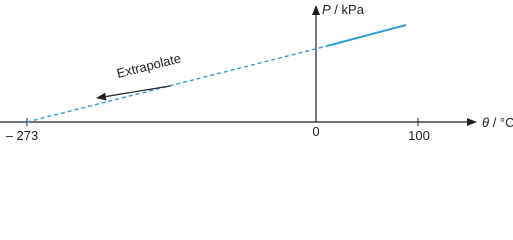 The image size is (513, 240). What do you see at coordinates (315, 131) in the screenshot?
I see `x-tick-label: 0` at bounding box center [315, 131].